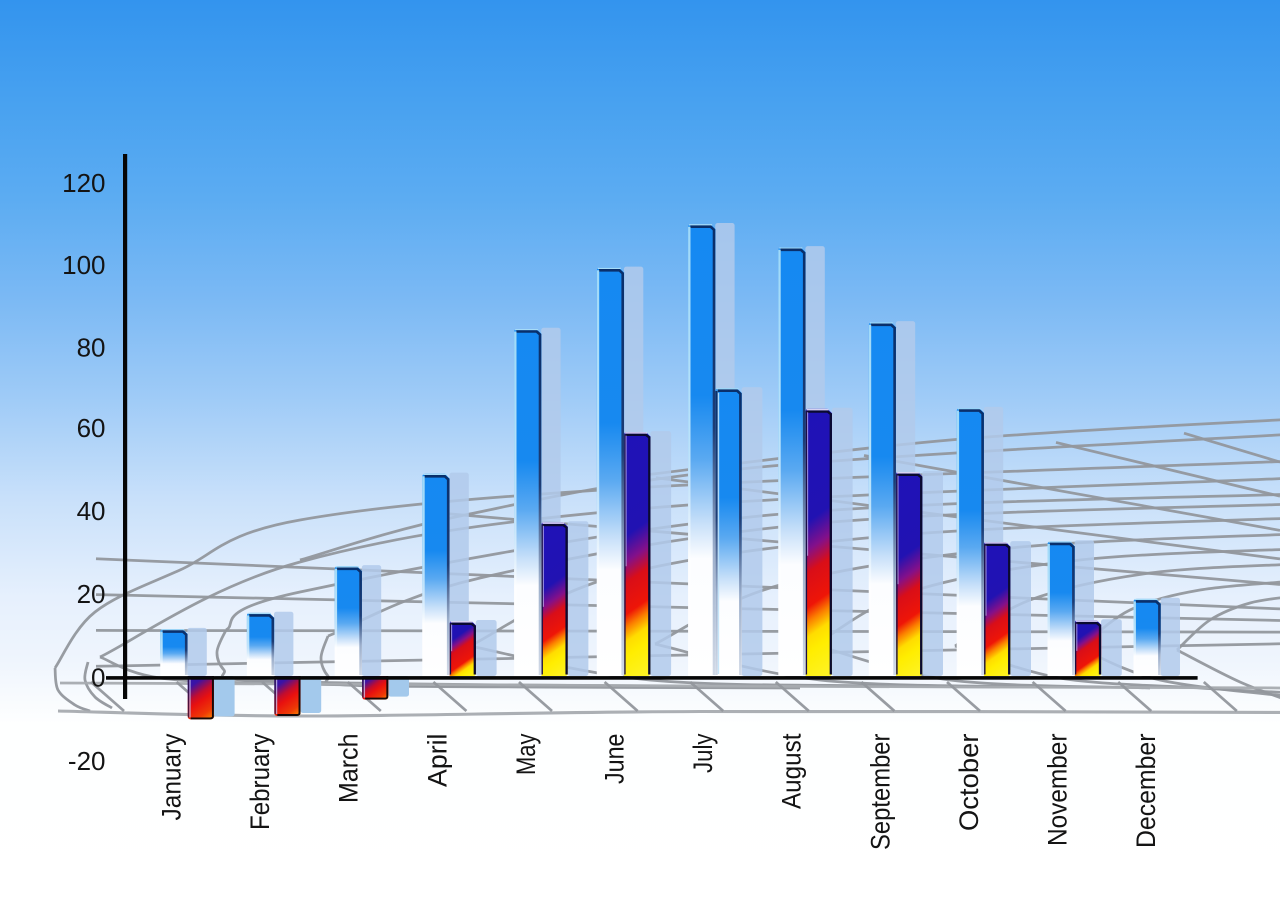 The image size is (1280, 905). What do you see at coordinates (87, 761) in the screenshot?
I see `svg-text: -20` at bounding box center [87, 761].